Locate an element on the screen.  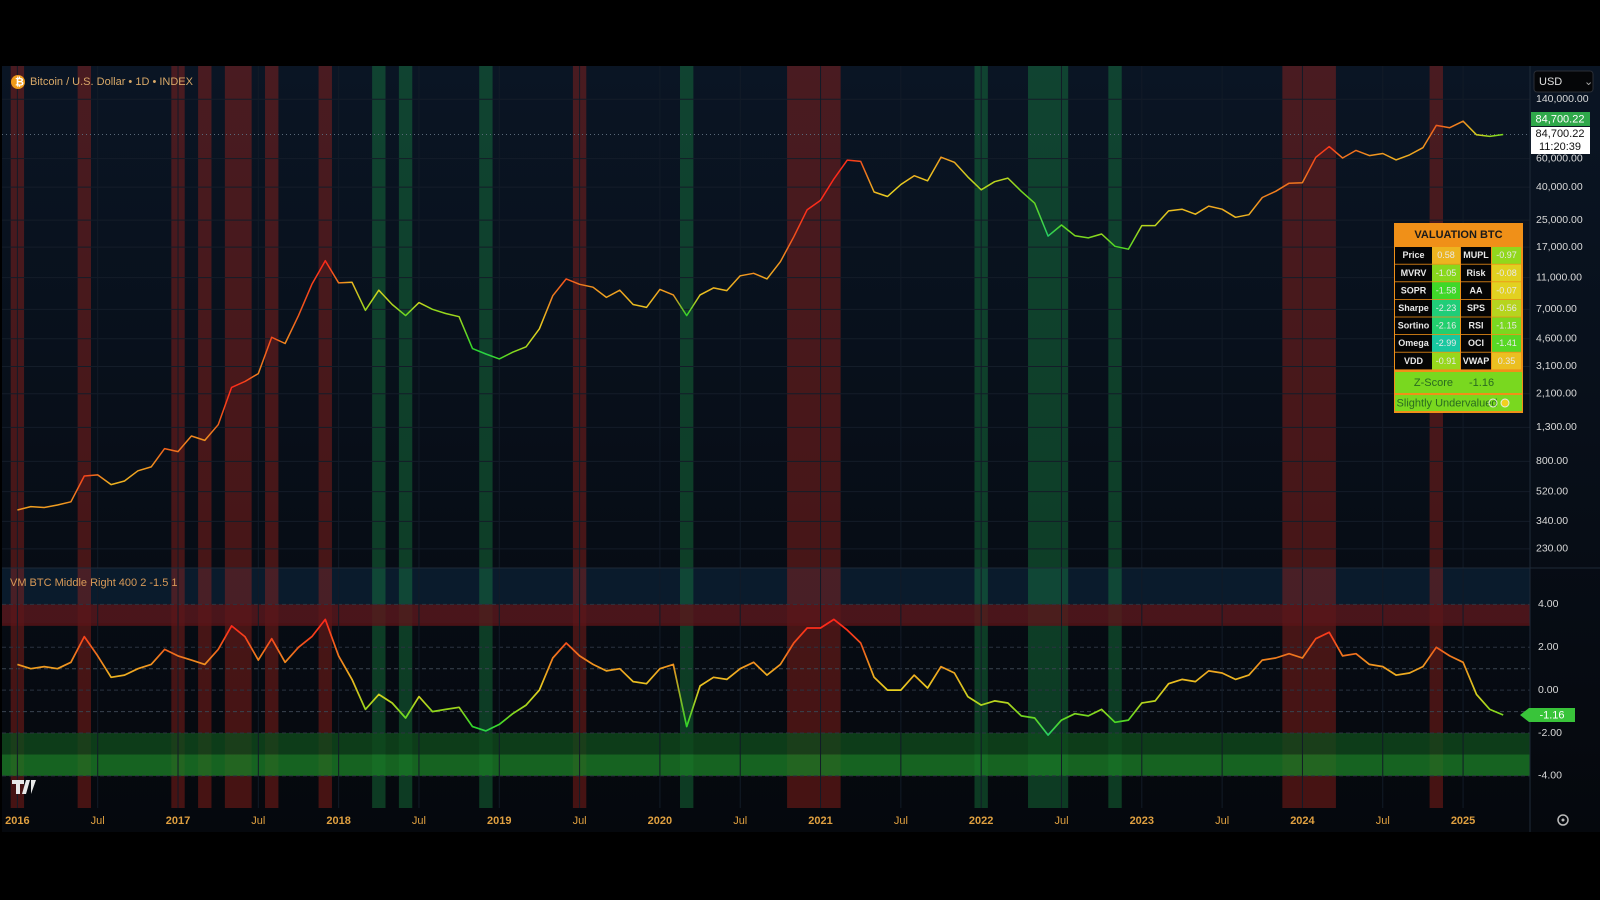
metric-value: -2.16 is located at coordinates (1446, 326).